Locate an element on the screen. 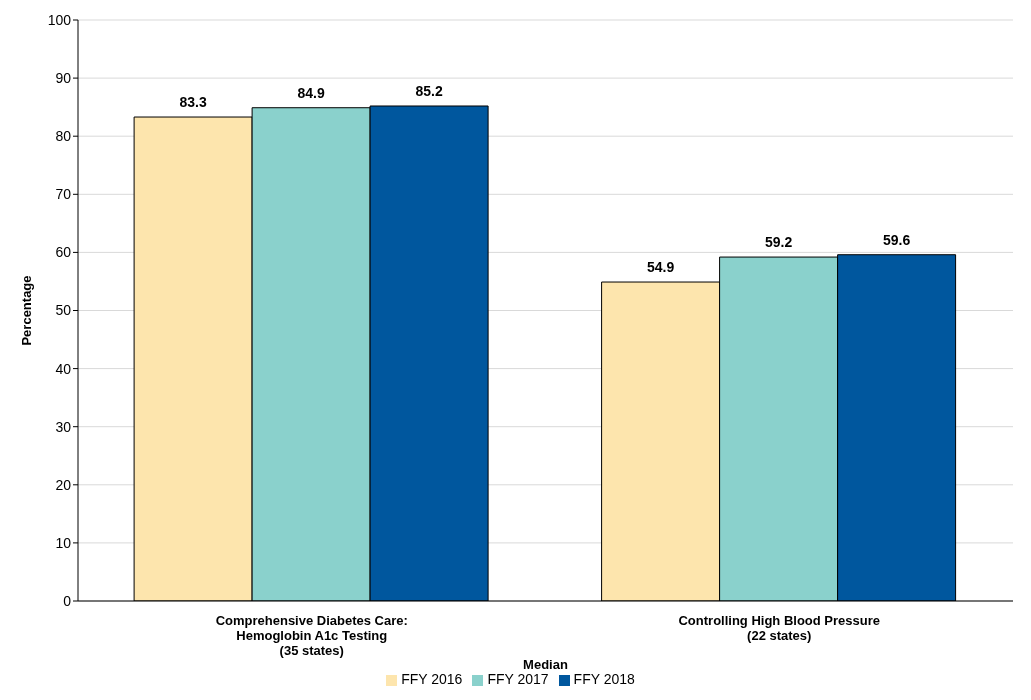 This screenshot has width=1031, height=700. x-tick-label: Controlling High Blood Pressure (22 states) is located at coordinates (779, 628).